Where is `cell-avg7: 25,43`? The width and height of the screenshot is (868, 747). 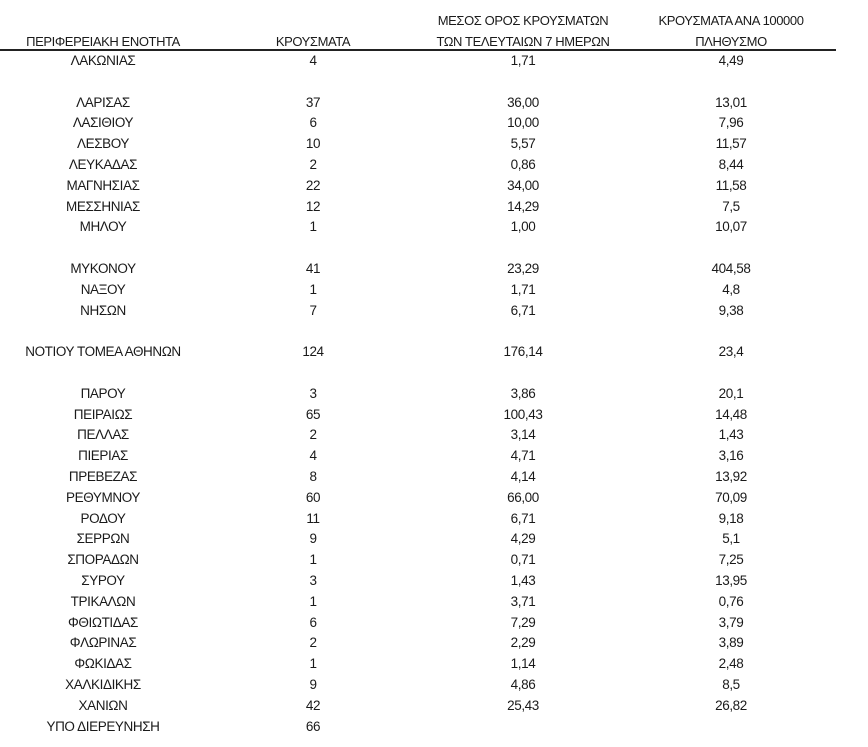 cell-avg7: 25,43 is located at coordinates (523, 705).